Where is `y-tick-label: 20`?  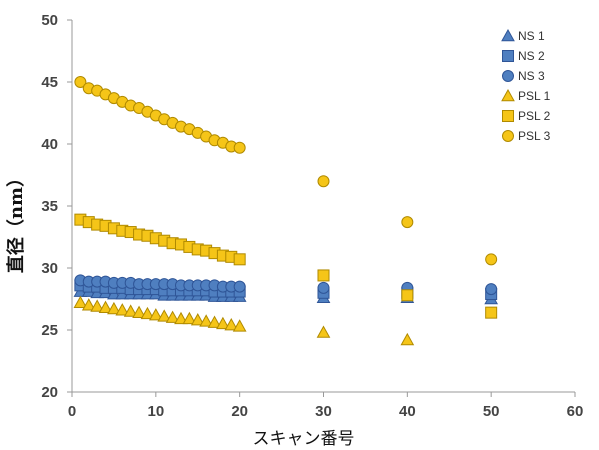 y-tick-label: 20 is located at coordinates (49, 392).